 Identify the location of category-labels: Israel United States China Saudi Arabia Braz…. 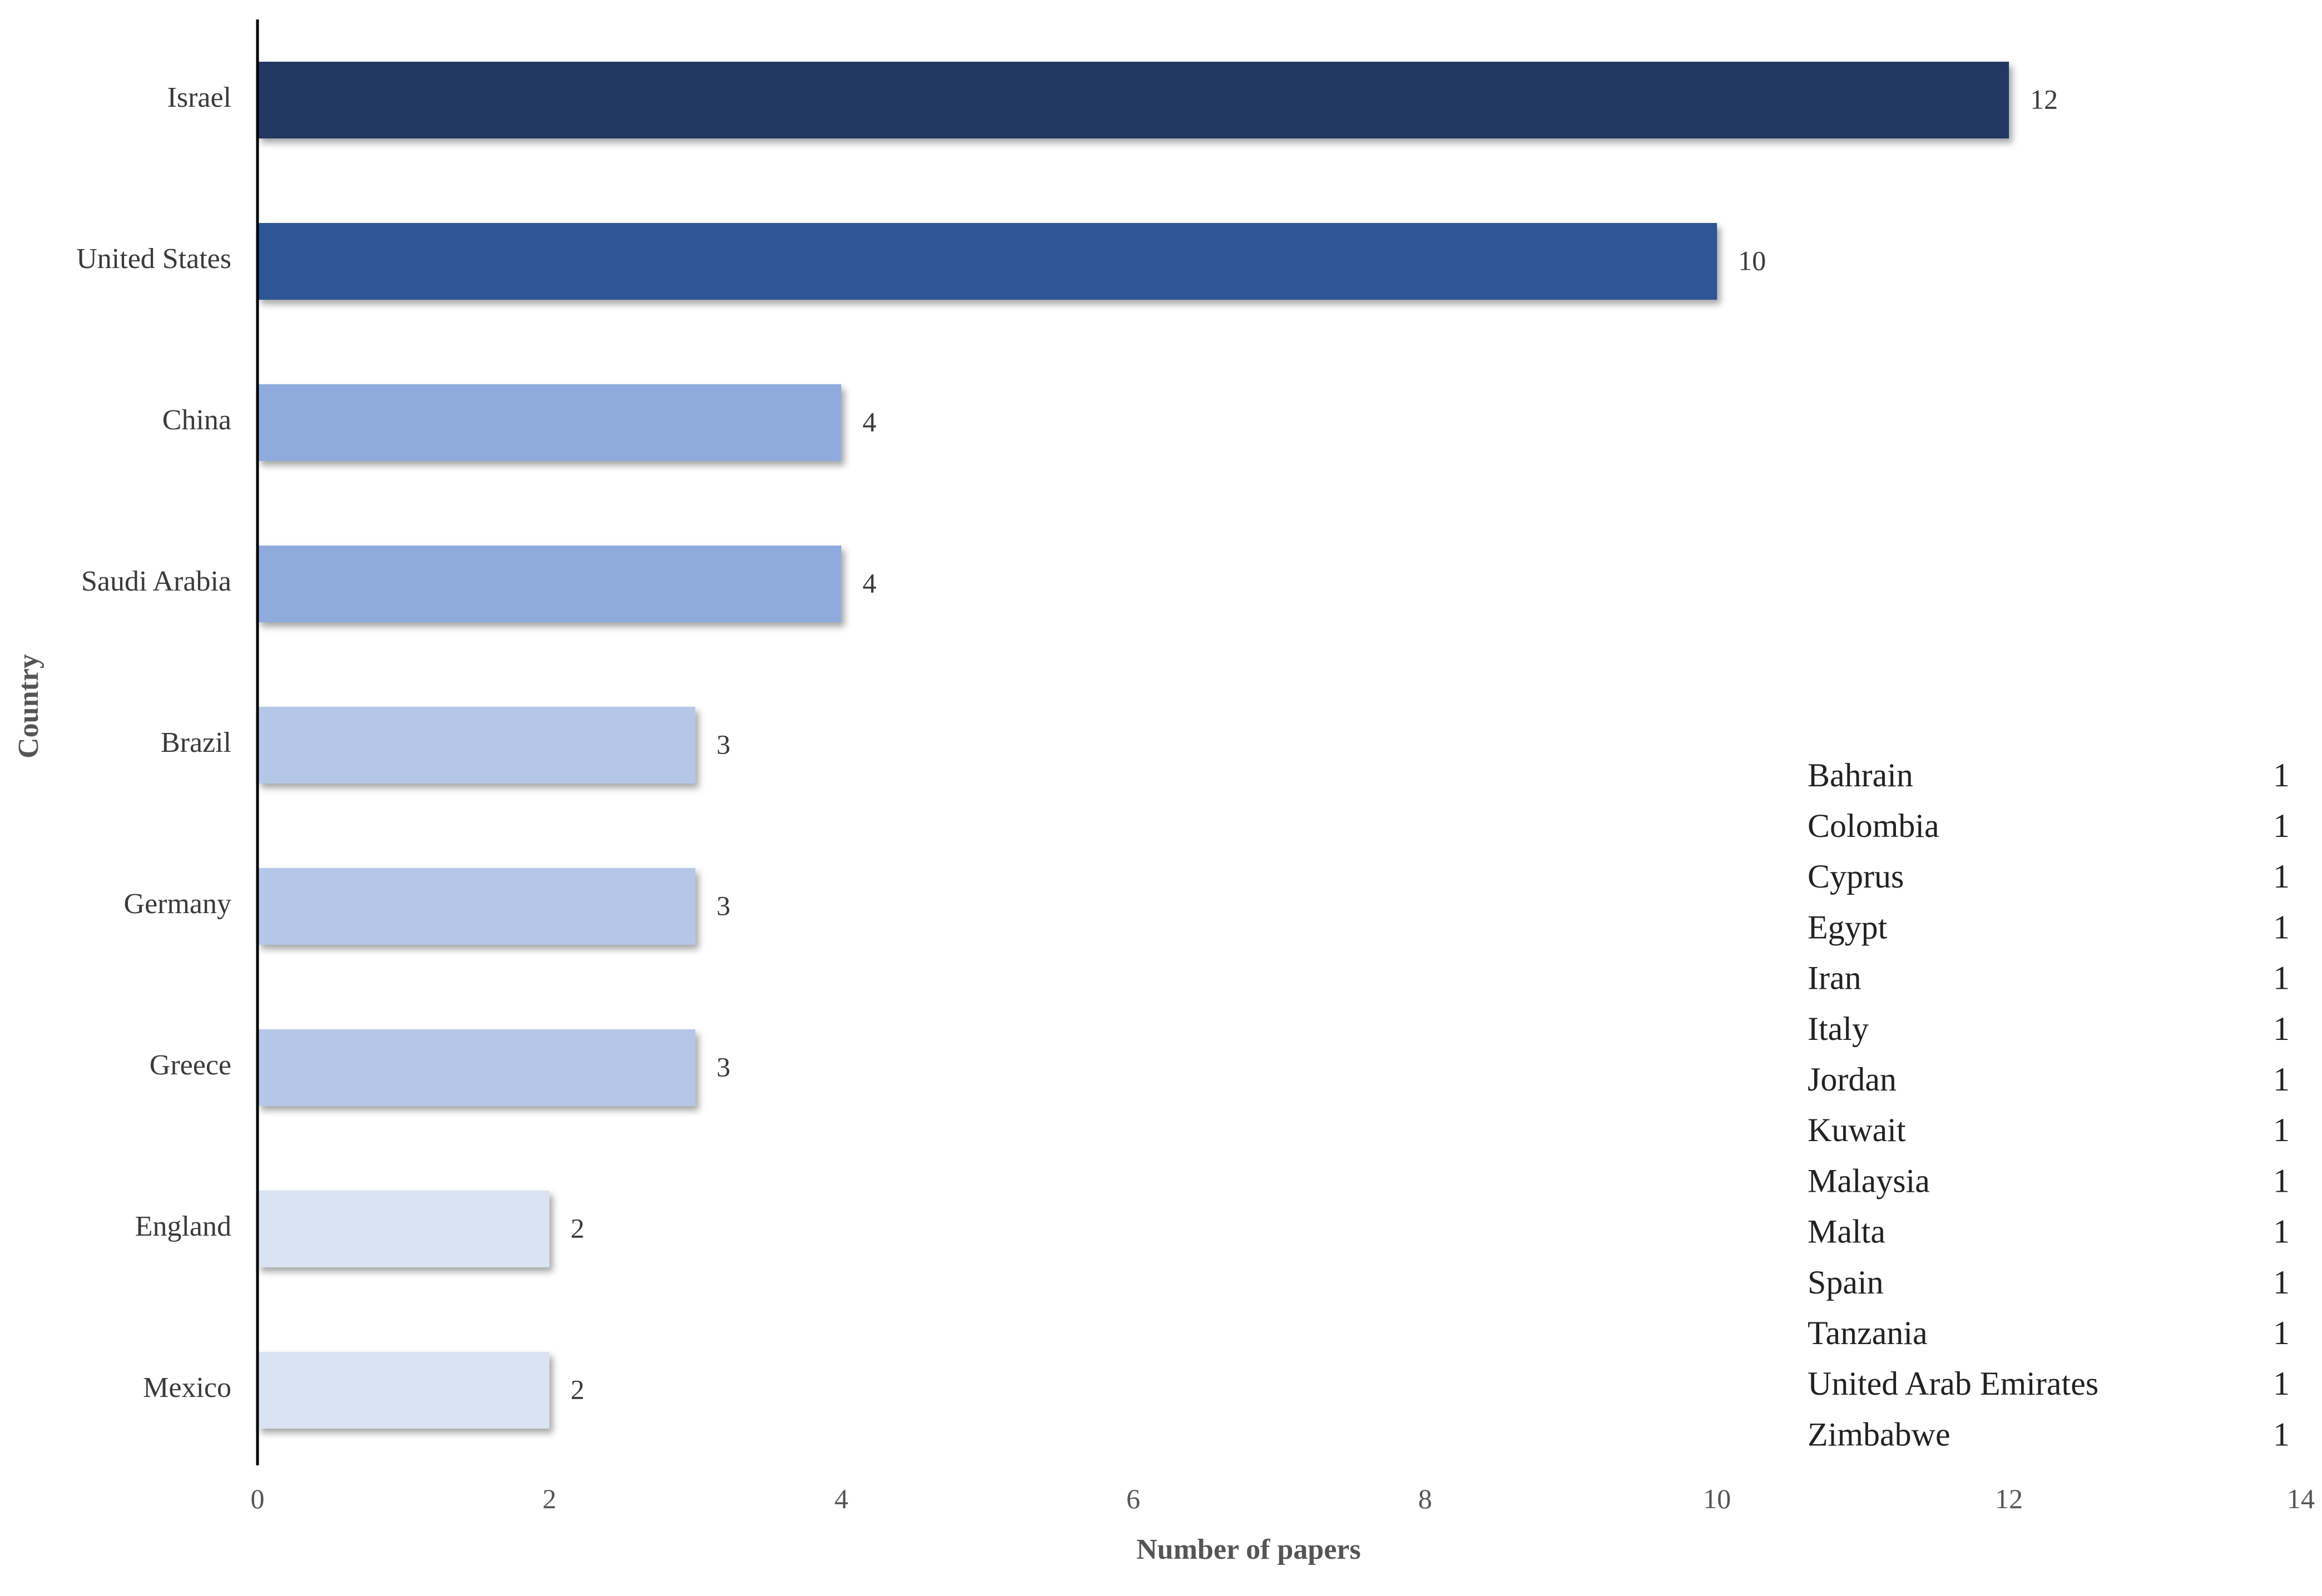
(154, 743).